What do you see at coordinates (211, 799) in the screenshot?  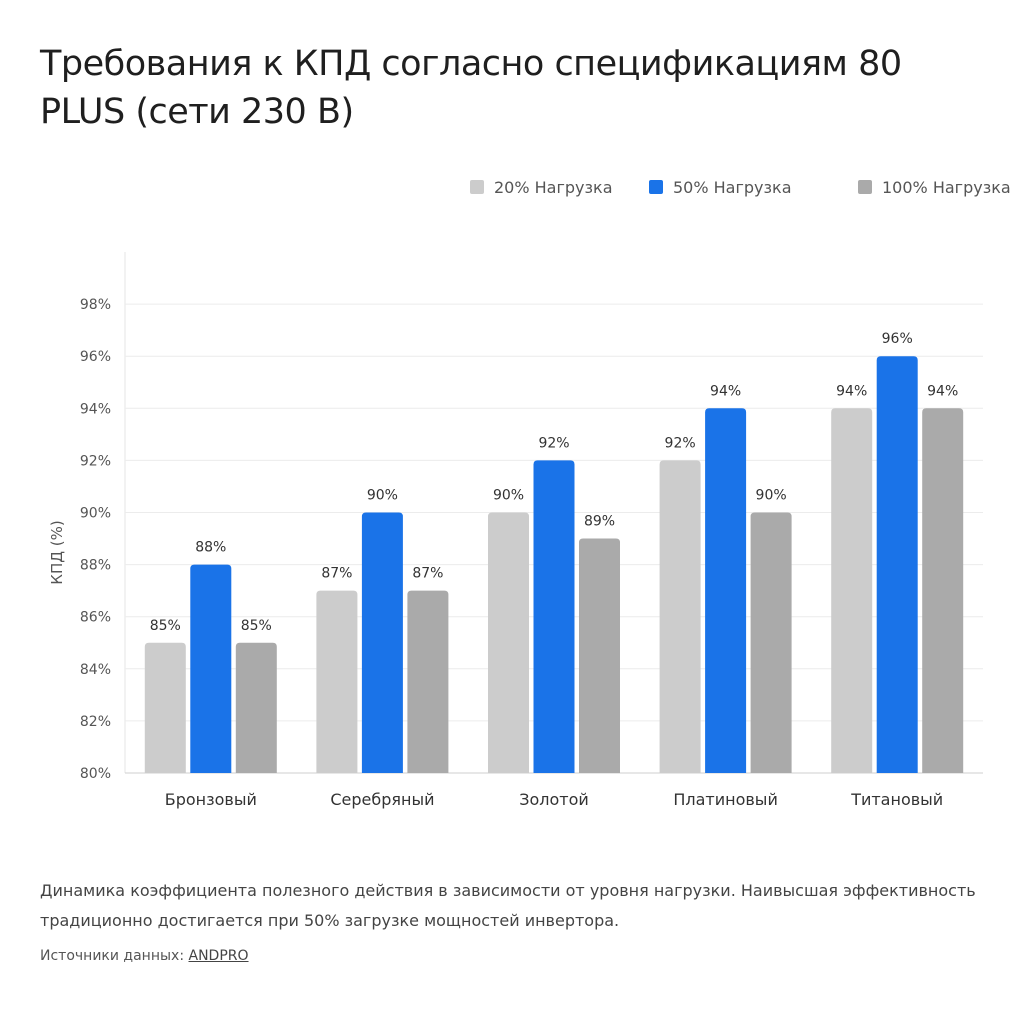 I see `x-tick-label: Бронзовый` at bounding box center [211, 799].